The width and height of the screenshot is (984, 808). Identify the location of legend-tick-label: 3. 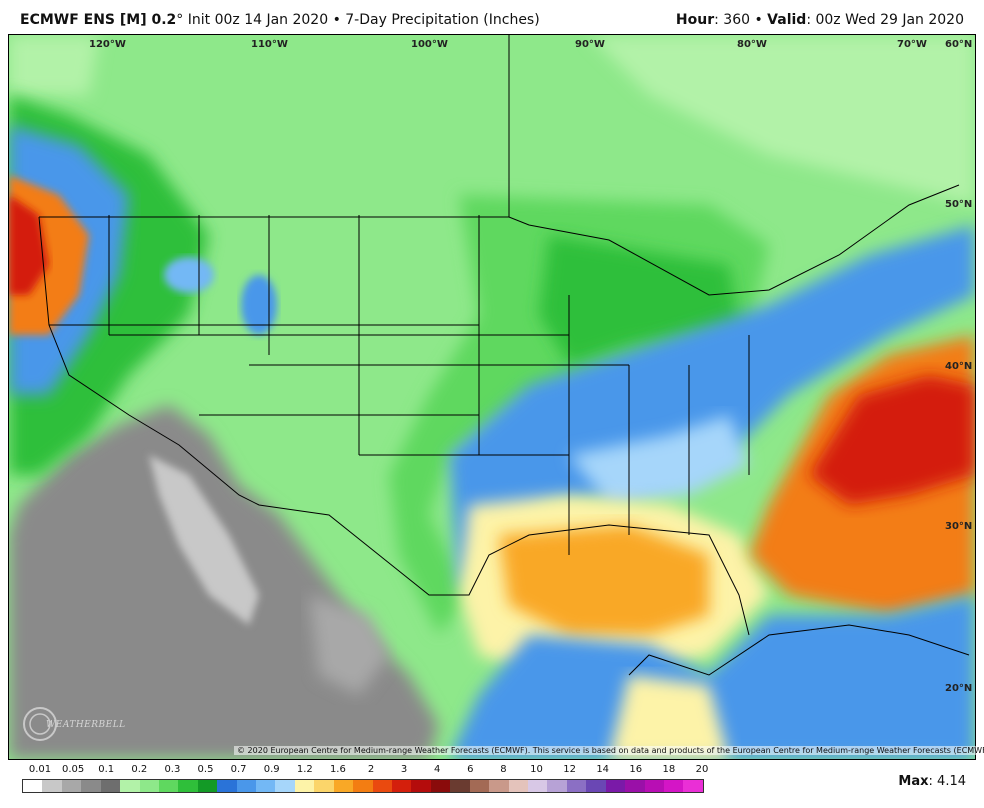
(404, 769).